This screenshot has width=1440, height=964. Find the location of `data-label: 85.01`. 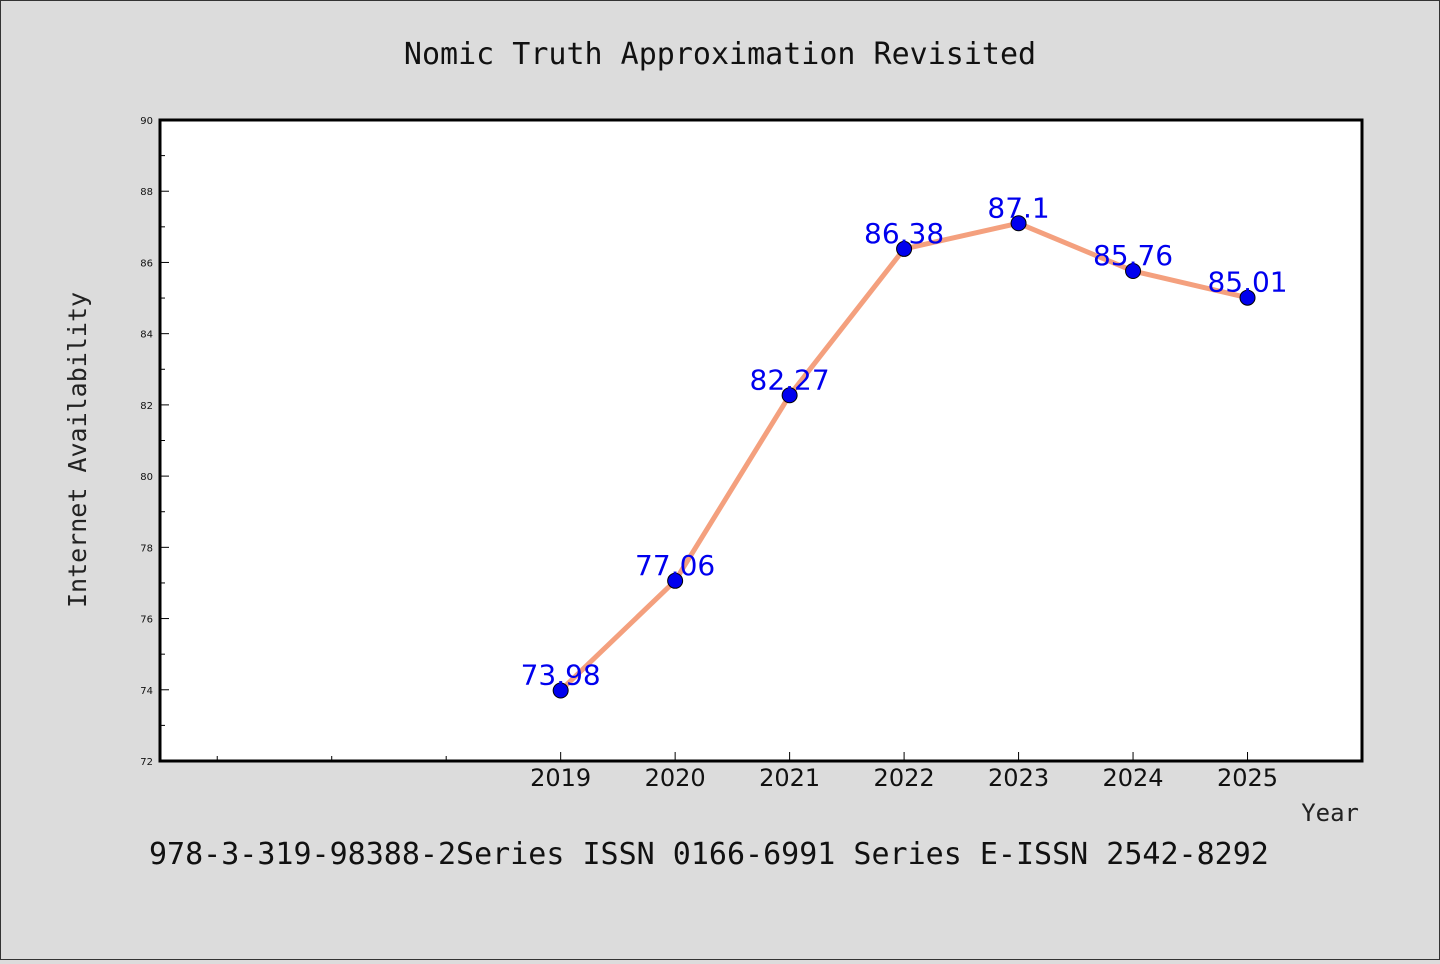

data-label: 85.01 is located at coordinates (1247, 282).